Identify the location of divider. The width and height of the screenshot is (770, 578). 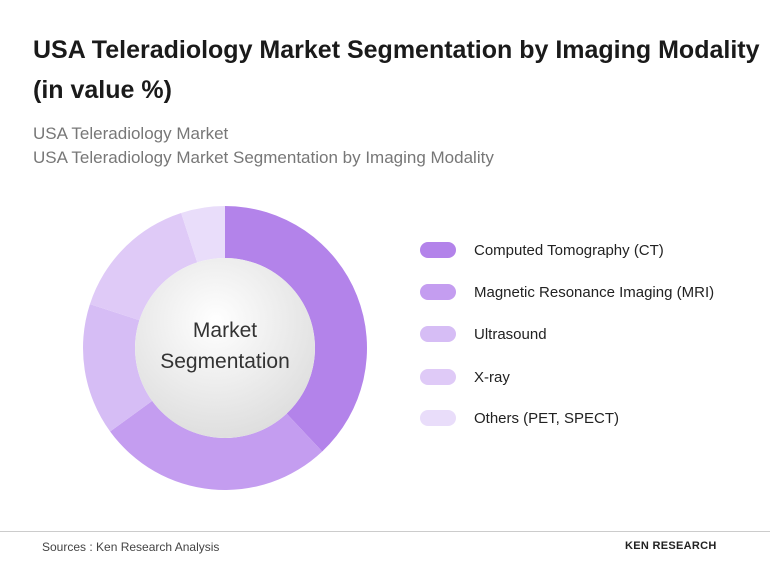
(385, 531).